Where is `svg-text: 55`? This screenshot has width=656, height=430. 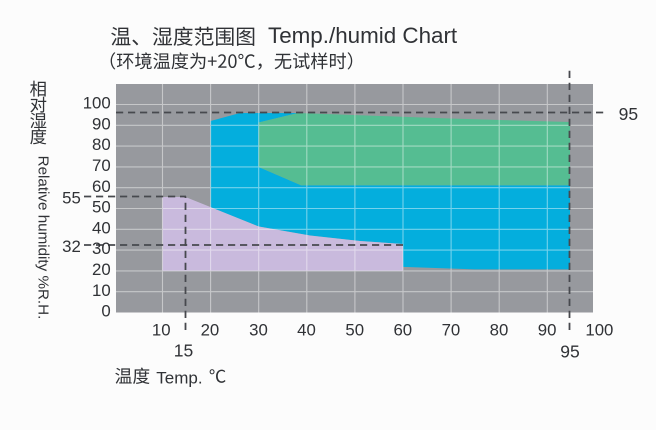
svg-text: 55 is located at coordinates (71, 198).